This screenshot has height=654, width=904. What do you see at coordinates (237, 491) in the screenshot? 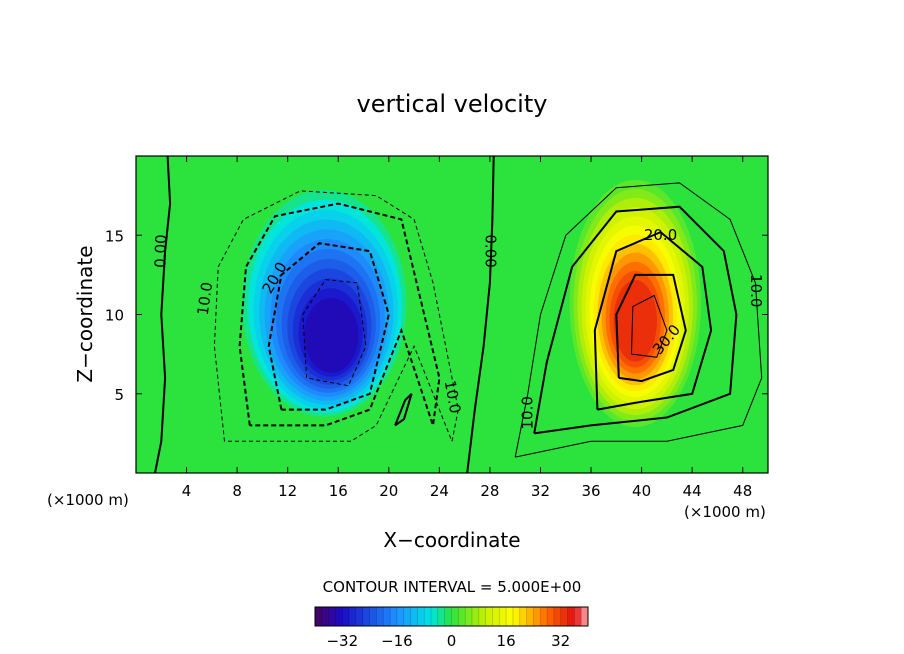
I see `x-tick-label: 8` at bounding box center [237, 491].